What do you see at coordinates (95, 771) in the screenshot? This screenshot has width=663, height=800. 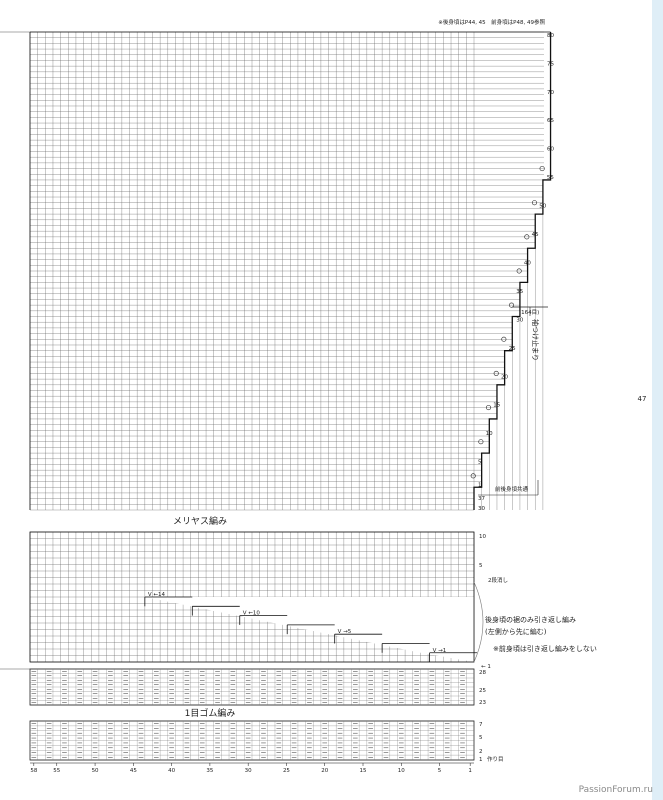 I see `stitch-axis-label: 50` at bounding box center [95, 771].